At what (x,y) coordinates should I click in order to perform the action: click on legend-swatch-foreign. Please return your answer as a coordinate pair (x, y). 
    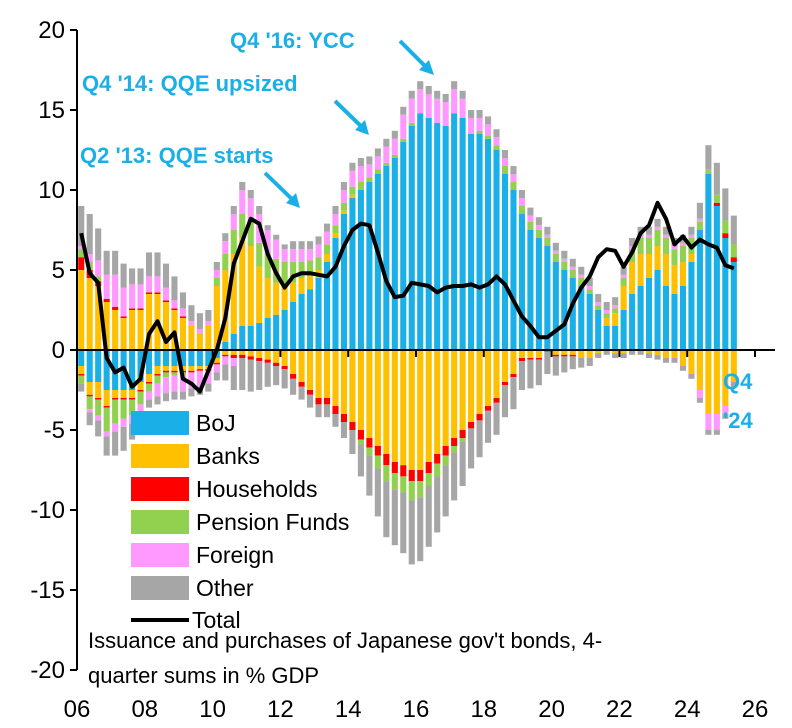
    Looking at the image, I should click on (160, 555).